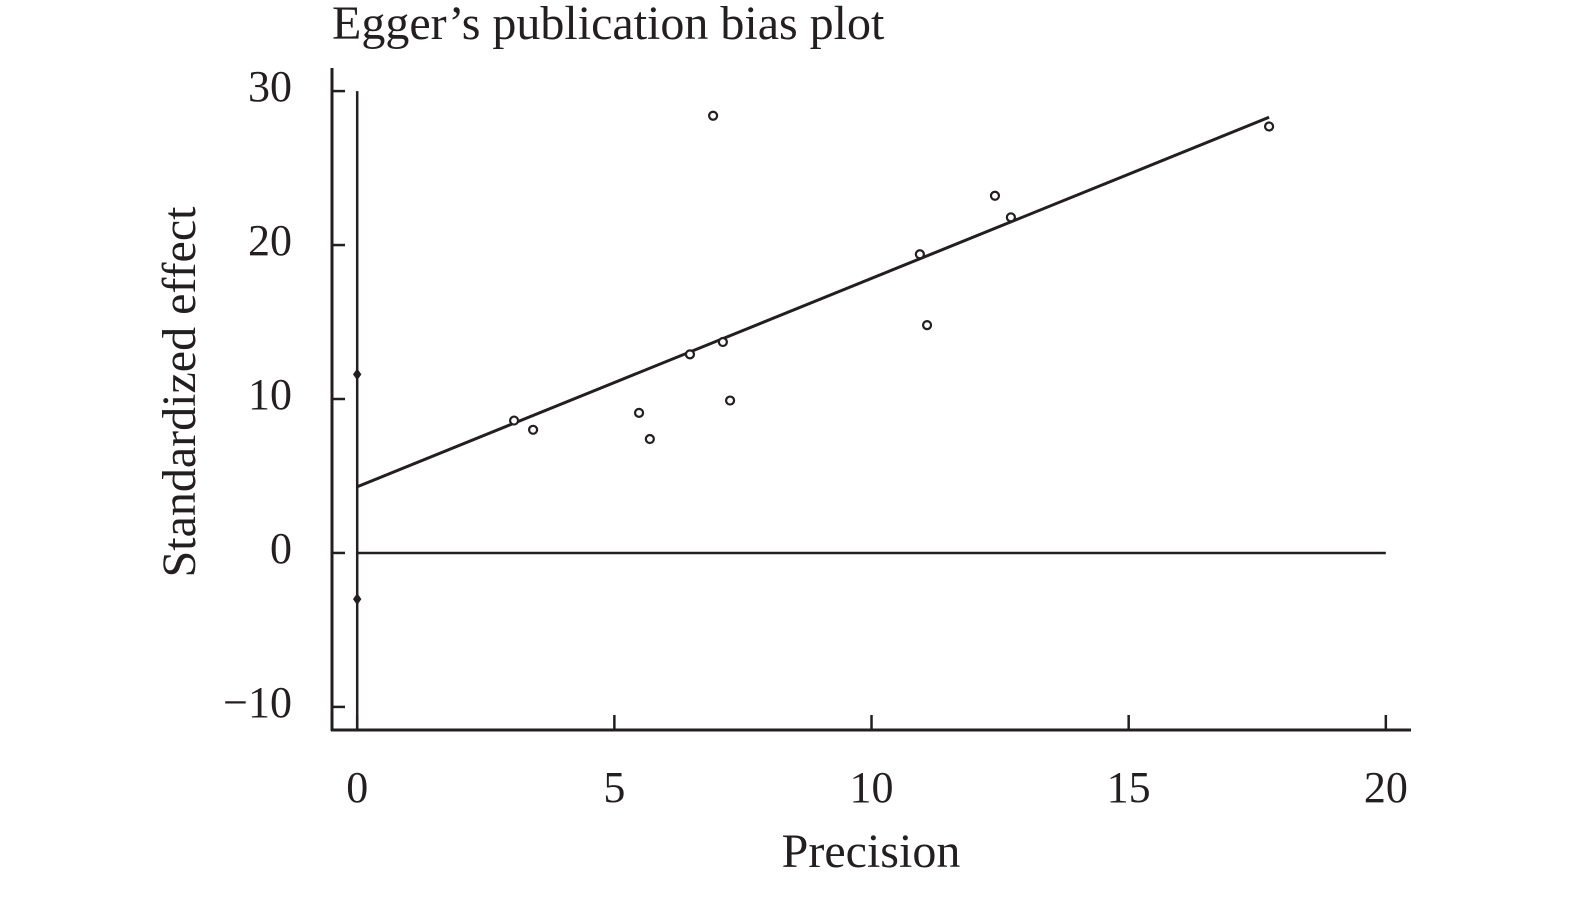  I want to click on x-tick-label: 15, so click(1129, 787).